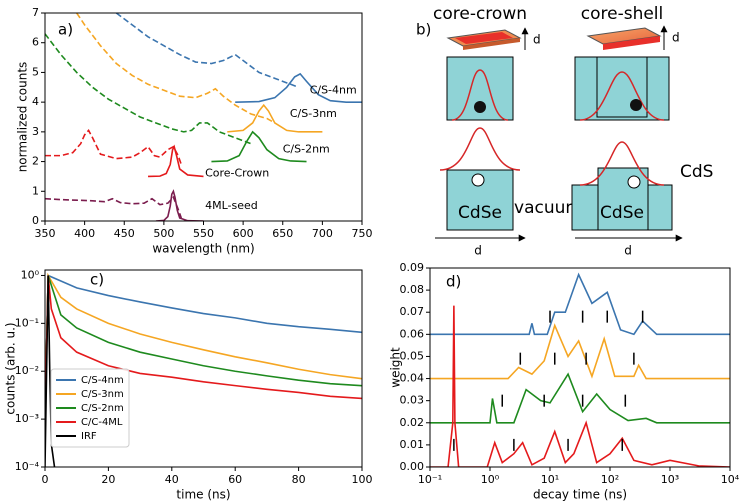 The image size is (741, 502). What do you see at coordinates (45, 233) in the screenshot?
I see `x-tick-label: 350` at bounding box center [45, 233].